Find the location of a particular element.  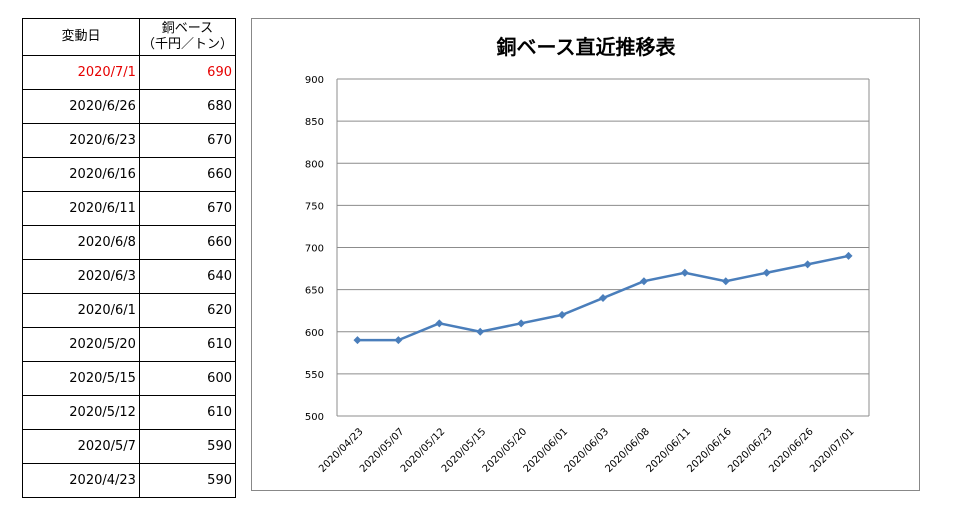

y-tick-label: 650 is located at coordinates (314, 291).